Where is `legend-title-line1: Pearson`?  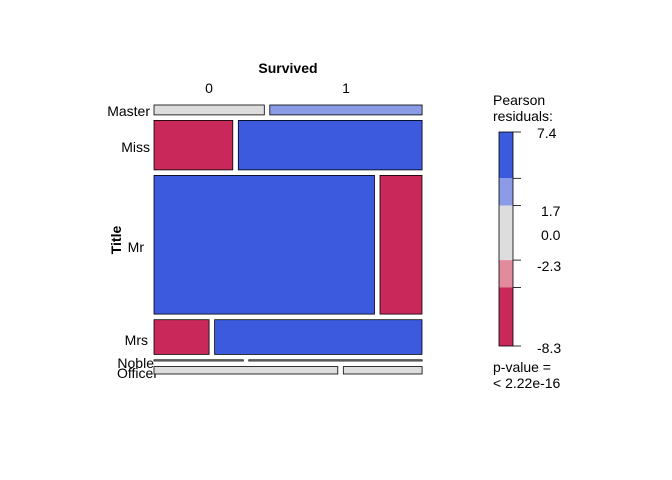
legend-title-line1: Pearson is located at coordinates (519, 100).